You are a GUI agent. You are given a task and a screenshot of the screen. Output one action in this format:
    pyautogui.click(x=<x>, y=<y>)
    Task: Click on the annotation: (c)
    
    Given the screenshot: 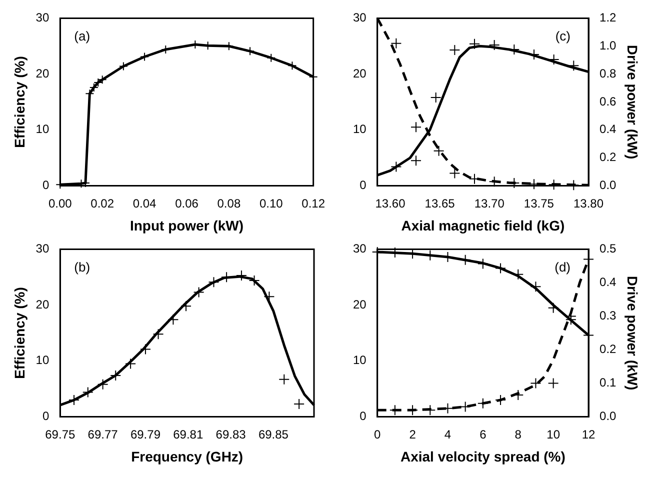 What is the action you would take?
    pyautogui.click(x=563, y=36)
    